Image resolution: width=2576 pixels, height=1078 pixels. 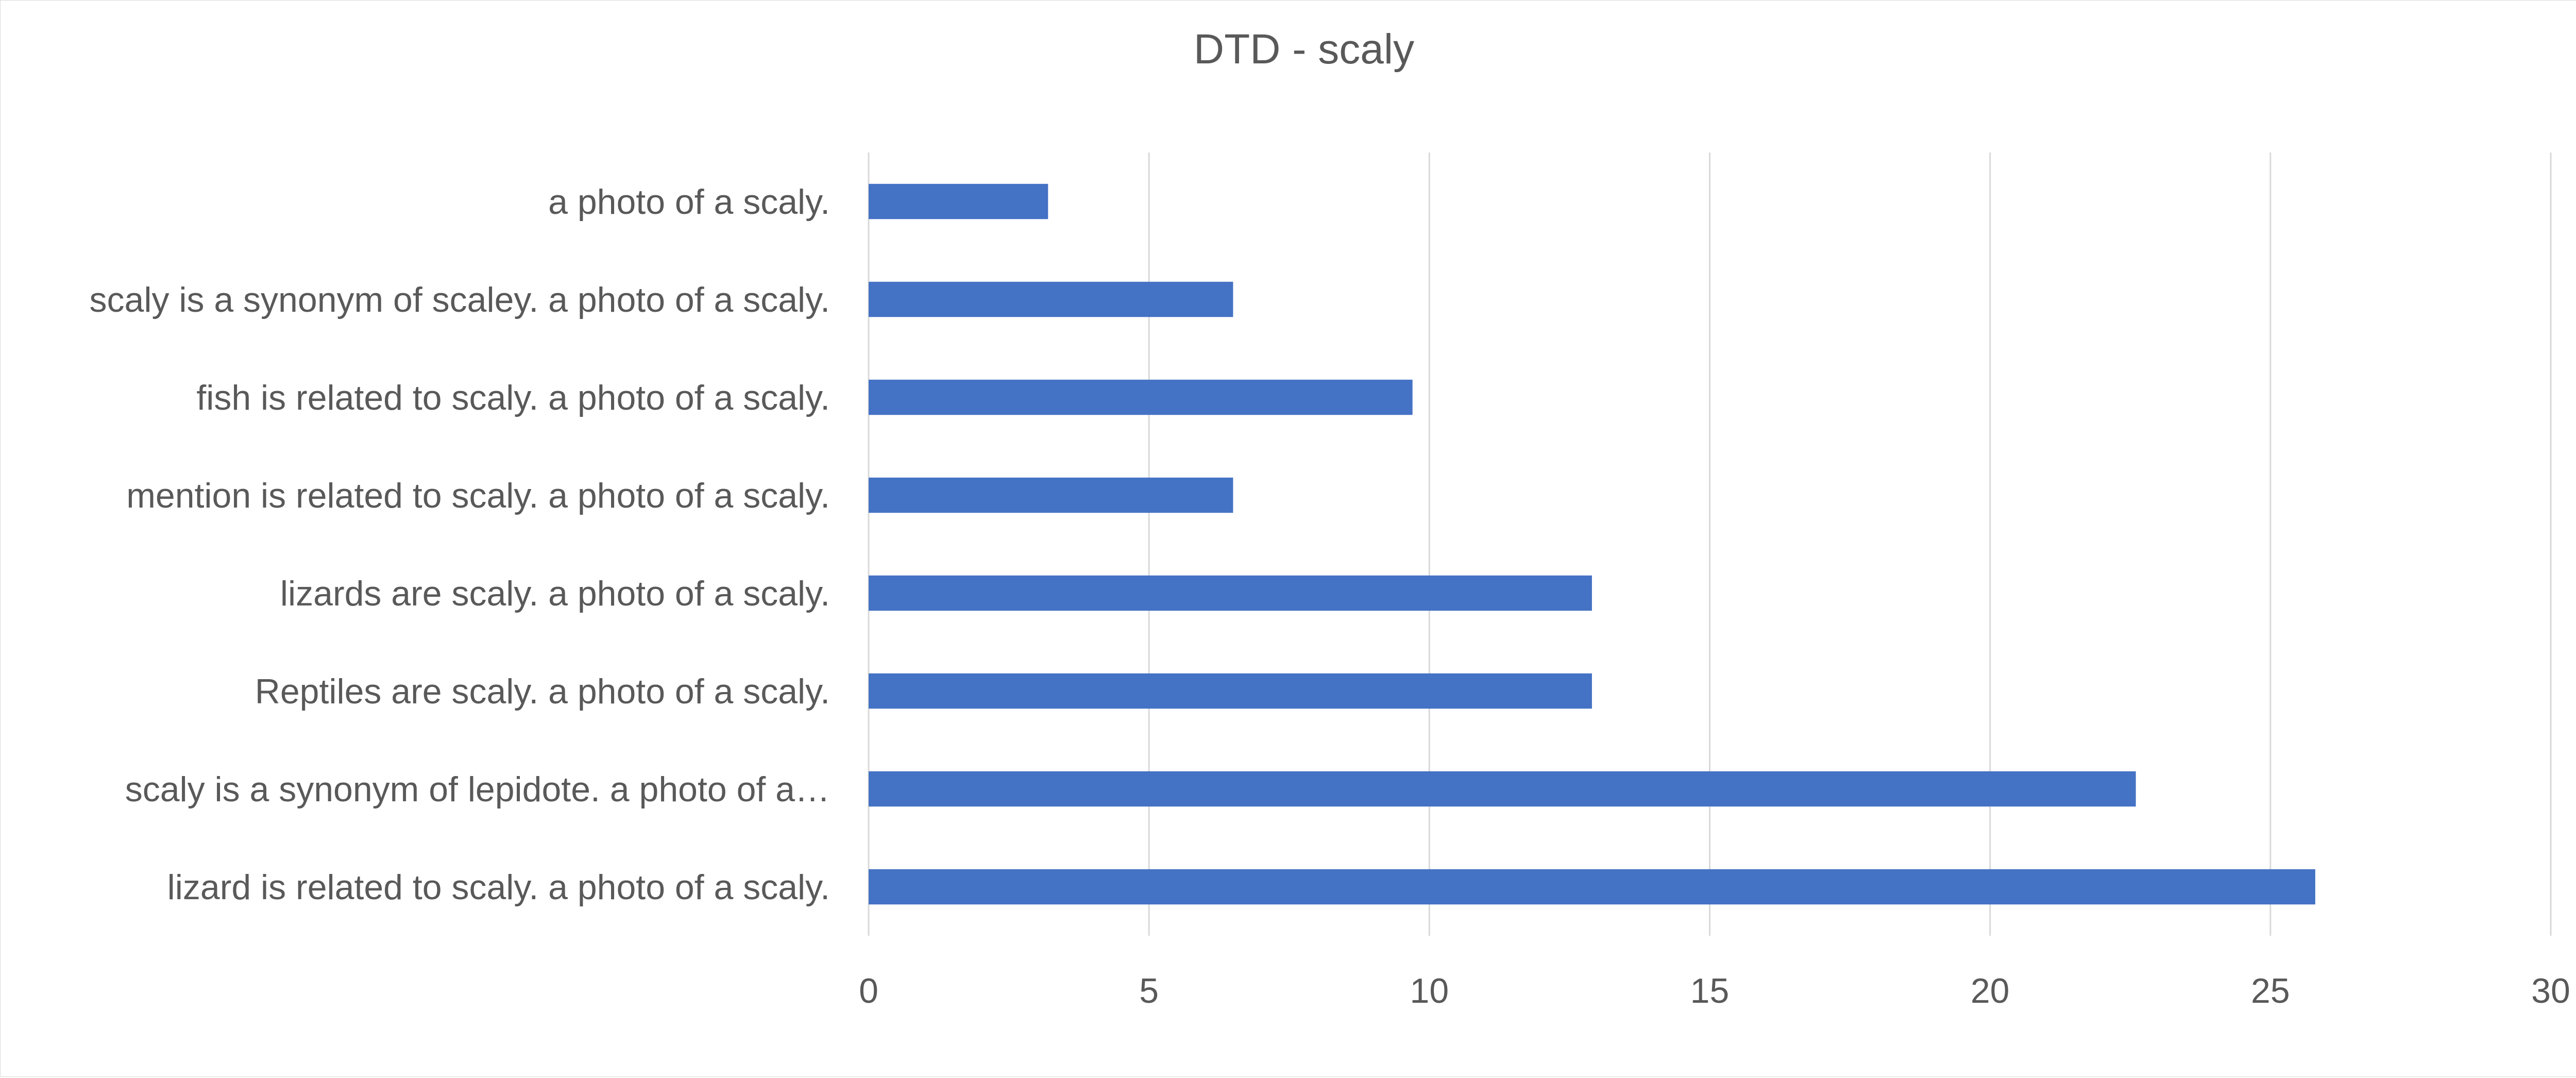 What do you see at coordinates (1991, 990) in the screenshot?
I see `x-tick-label: 20` at bounding box center [1991, 990].